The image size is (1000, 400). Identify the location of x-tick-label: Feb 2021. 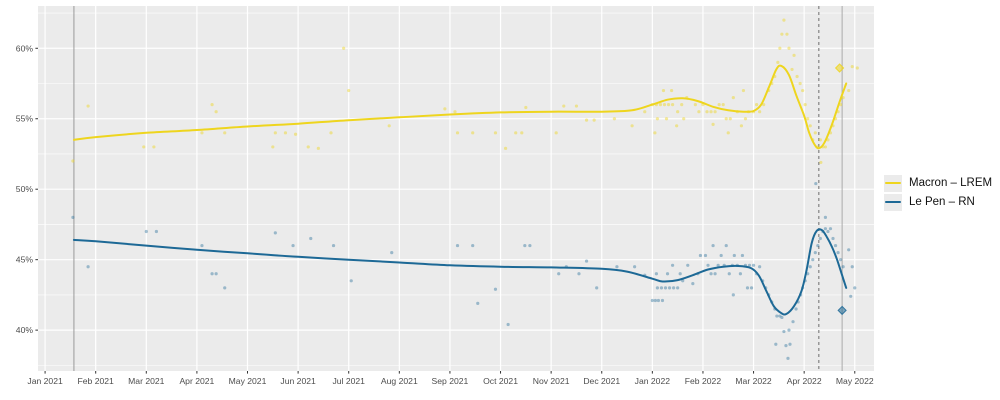
(96, 381).